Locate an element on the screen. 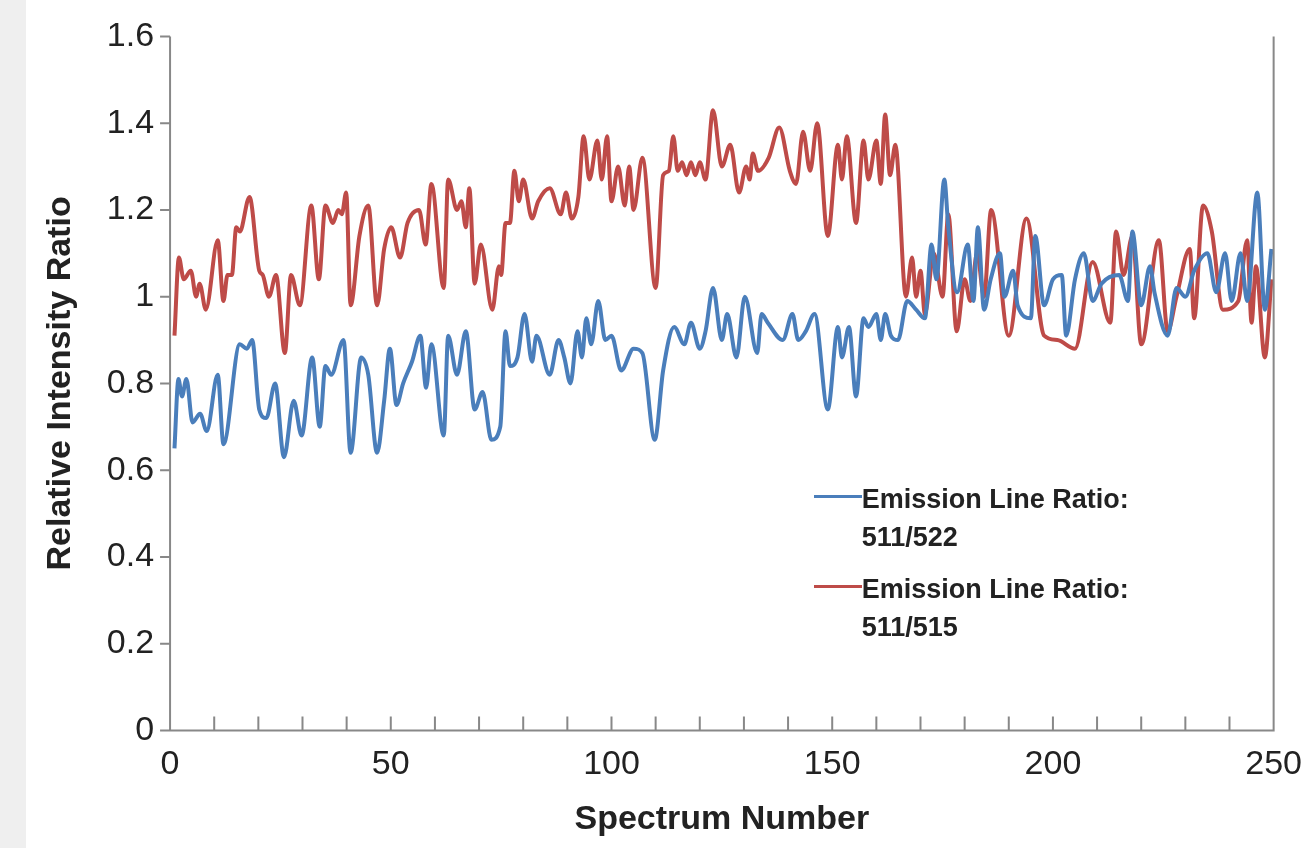 The height and width of the screenshot is (848, 1316). legend-label: Emission Line Ratio: 511/515 is located at coordinates (995, 609).